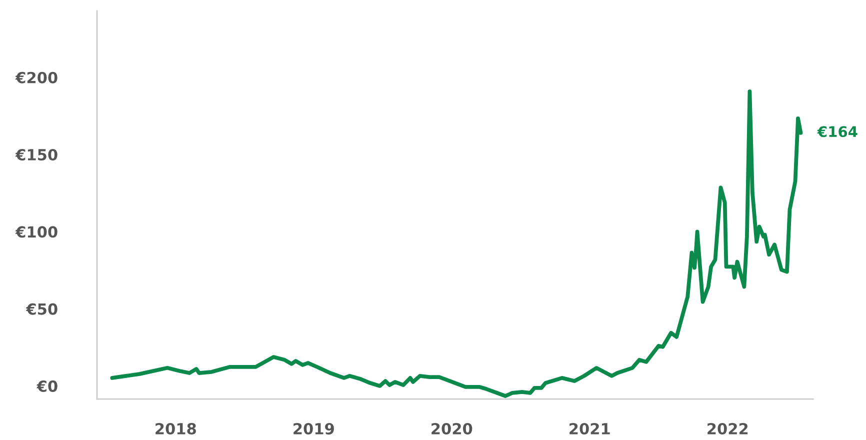 The image size is (866, 440). What do you see at coordinates (176, 428) in the screenshot?
I see `x-tick-label: 2018` at bounding box center [176, 428].